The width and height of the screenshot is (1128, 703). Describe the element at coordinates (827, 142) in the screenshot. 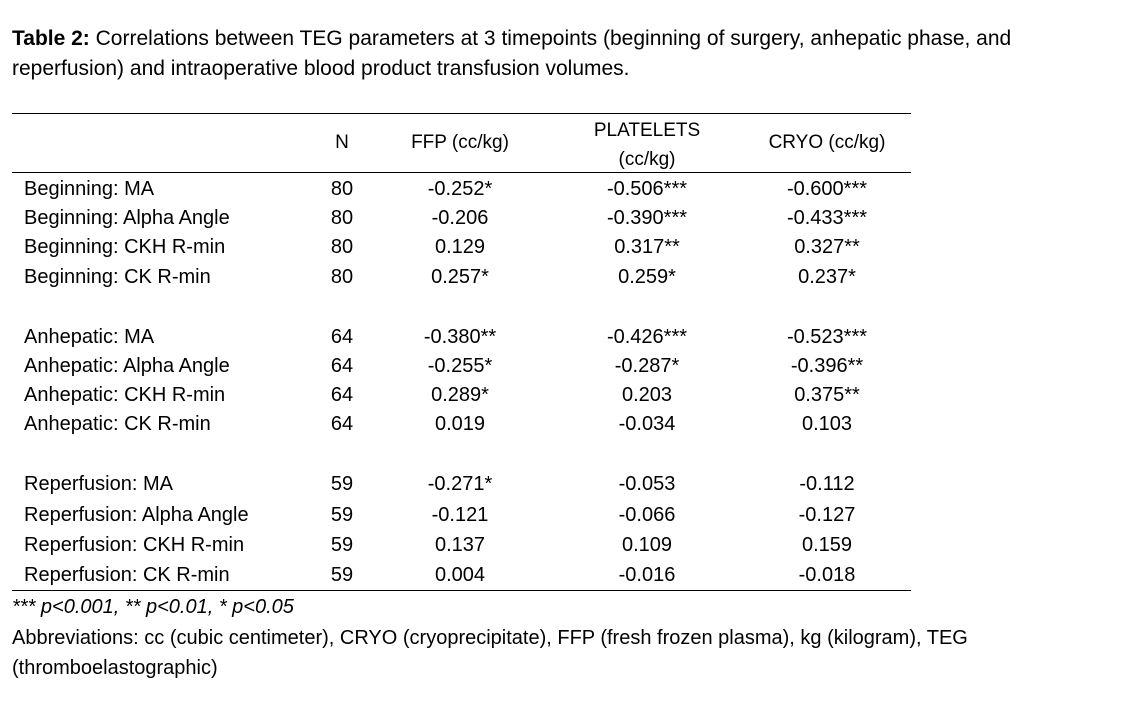

I see `header-cryo: CRYO (cc/kg)` at that location.